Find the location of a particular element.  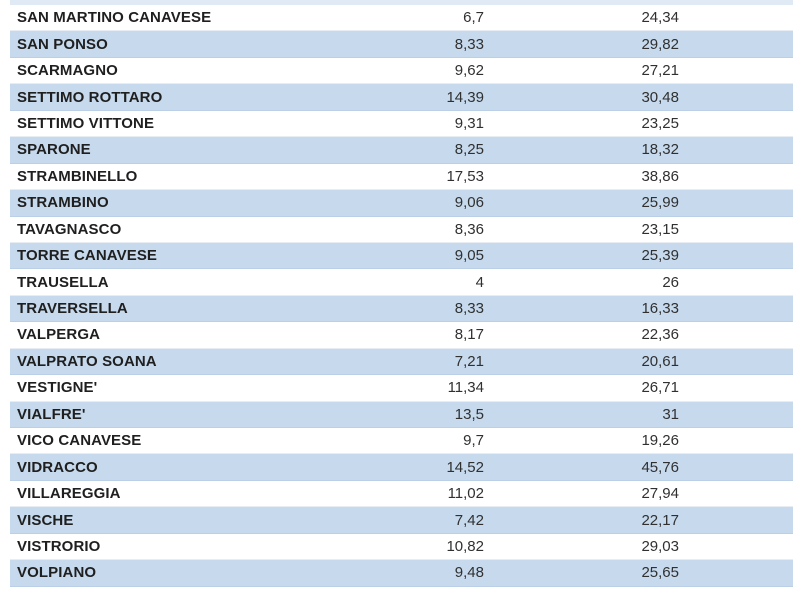

table-row: SETTIMO ROTTARO 14,39 30,48 is located at coordinates (401, 97).